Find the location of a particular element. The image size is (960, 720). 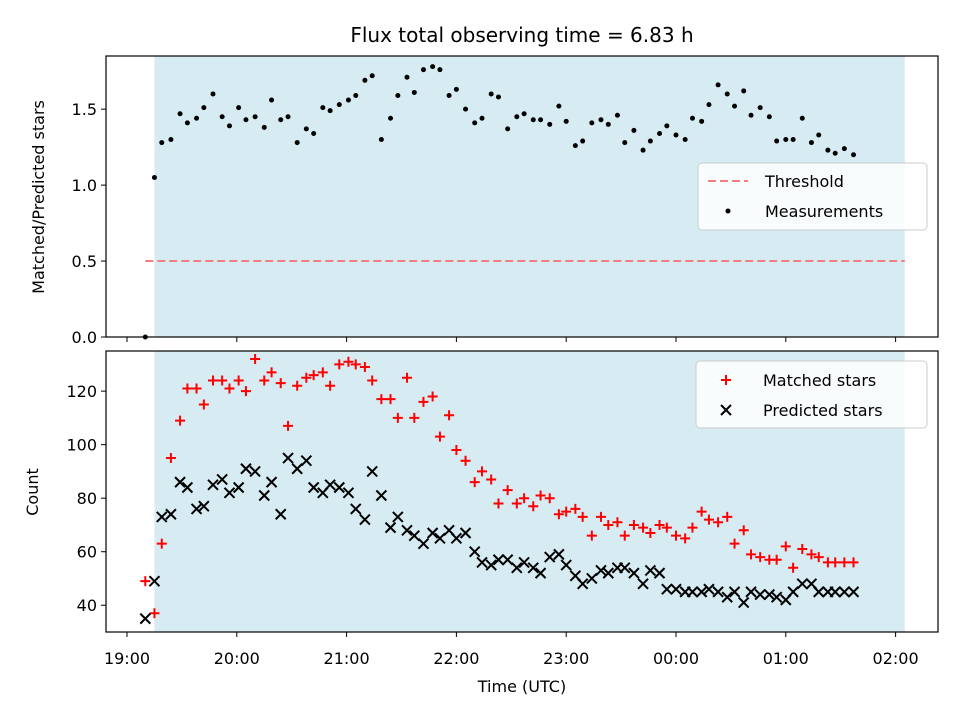

legend: Matched stars Predicted stars is located at coordinates (811, 394).